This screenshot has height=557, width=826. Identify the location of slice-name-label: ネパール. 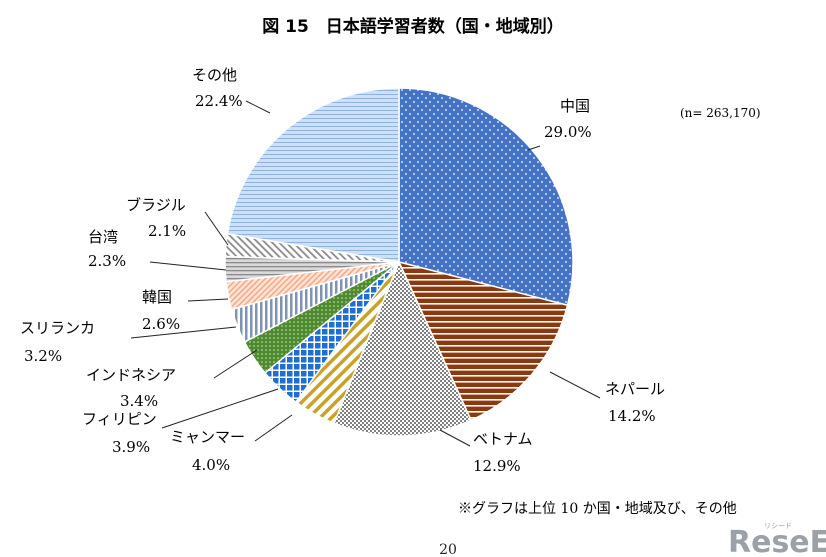
(635, 389).